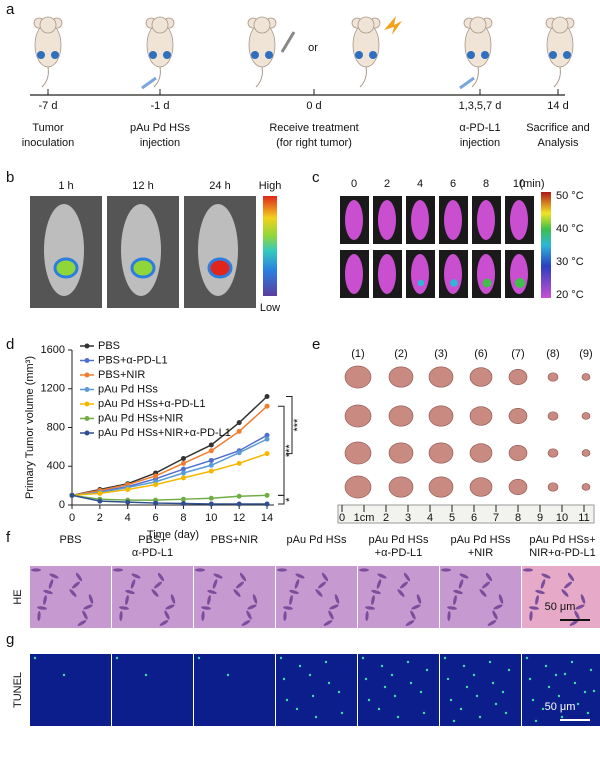 The width and height of the screenshot is (600, 762). What do you see at coordinates (354, 184) in the screenshot?
I see `time-label: 0` at bounding box center [354, 184].